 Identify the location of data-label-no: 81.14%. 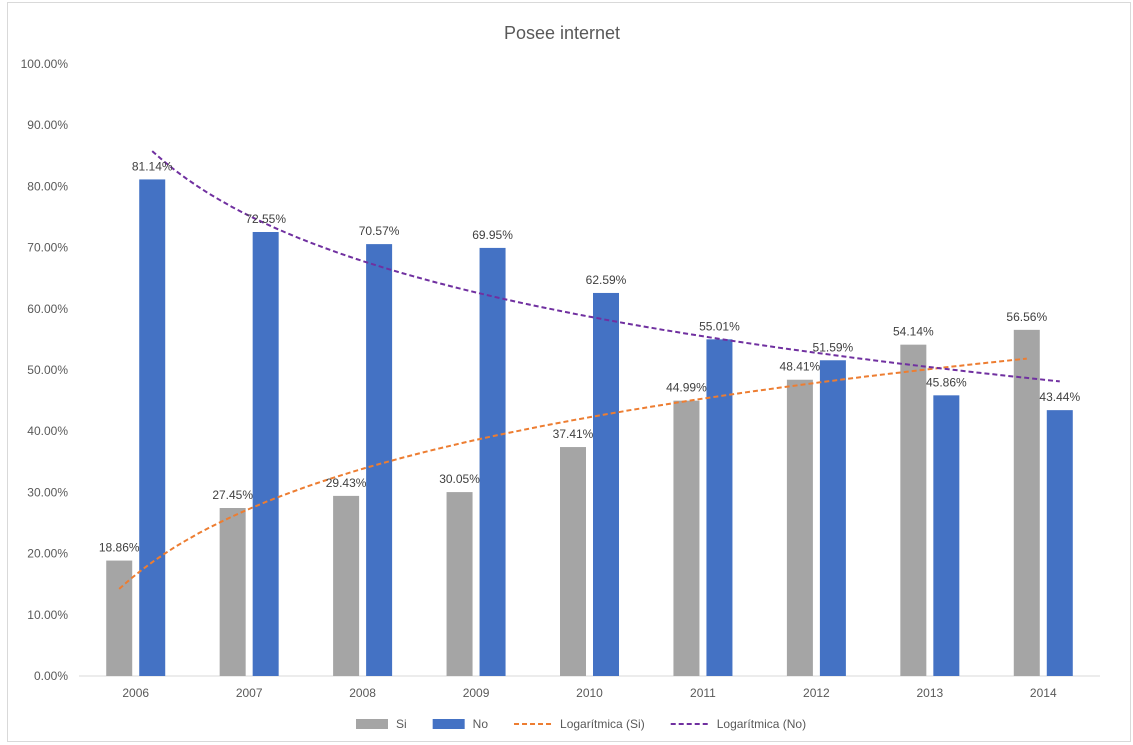
(152, 166).